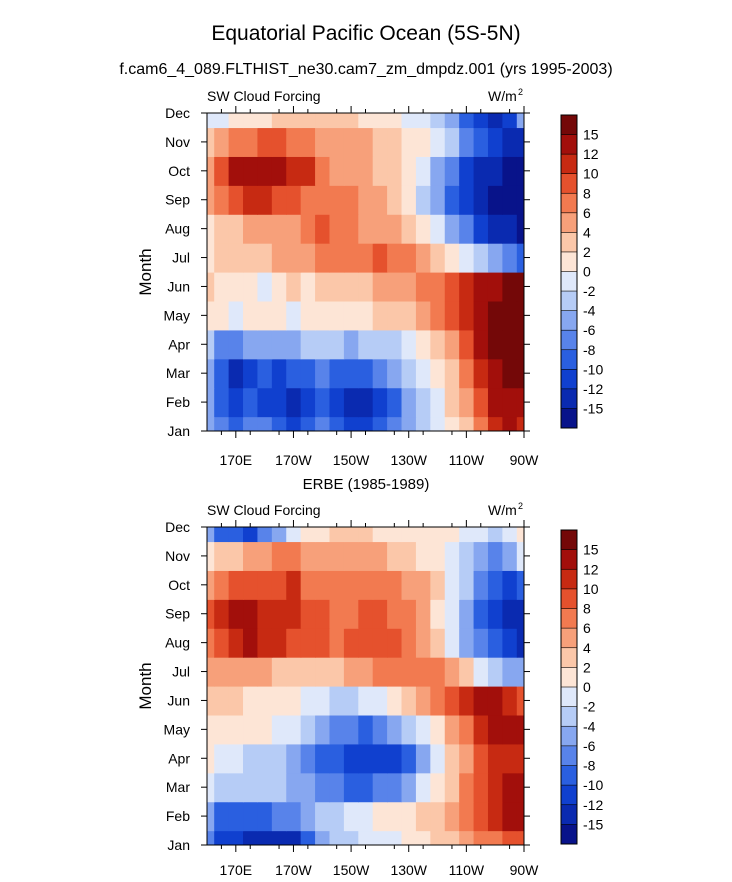 The height and width of the screenshot is (882, 732). Describe the element at coordinates (587, 648) in the screenshot. I see `colorbar-label: 4` at that location.